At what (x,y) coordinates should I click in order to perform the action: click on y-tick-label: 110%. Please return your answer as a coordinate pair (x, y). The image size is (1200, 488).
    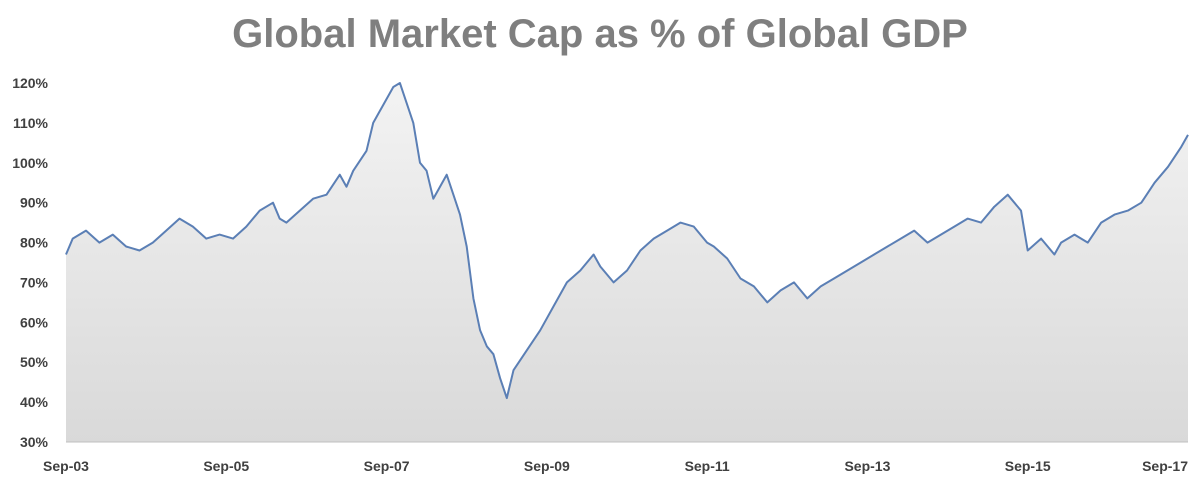
    Looking at the image, I should click on (31, 123).